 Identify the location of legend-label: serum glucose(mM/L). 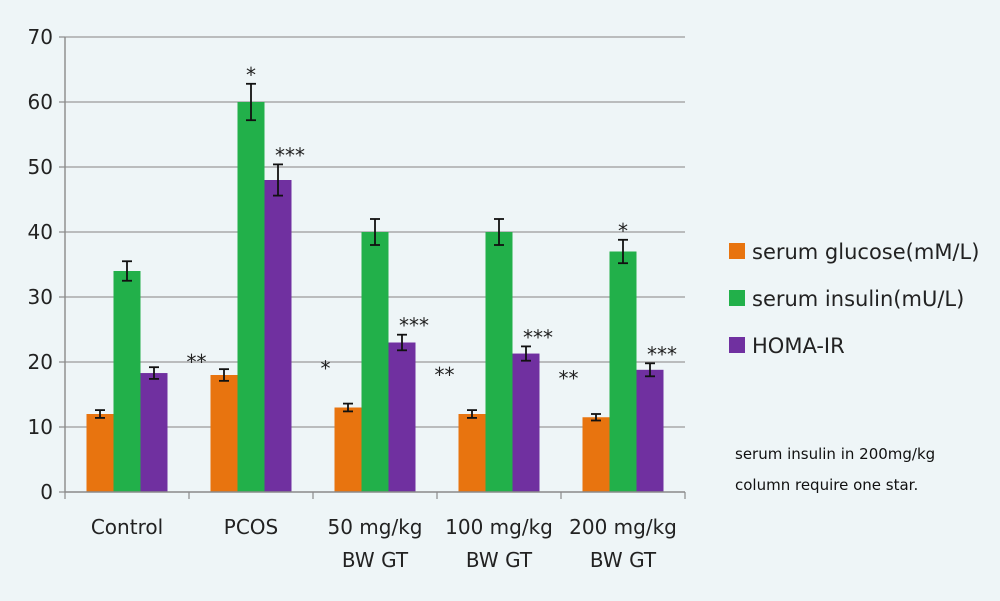
(865, 252).